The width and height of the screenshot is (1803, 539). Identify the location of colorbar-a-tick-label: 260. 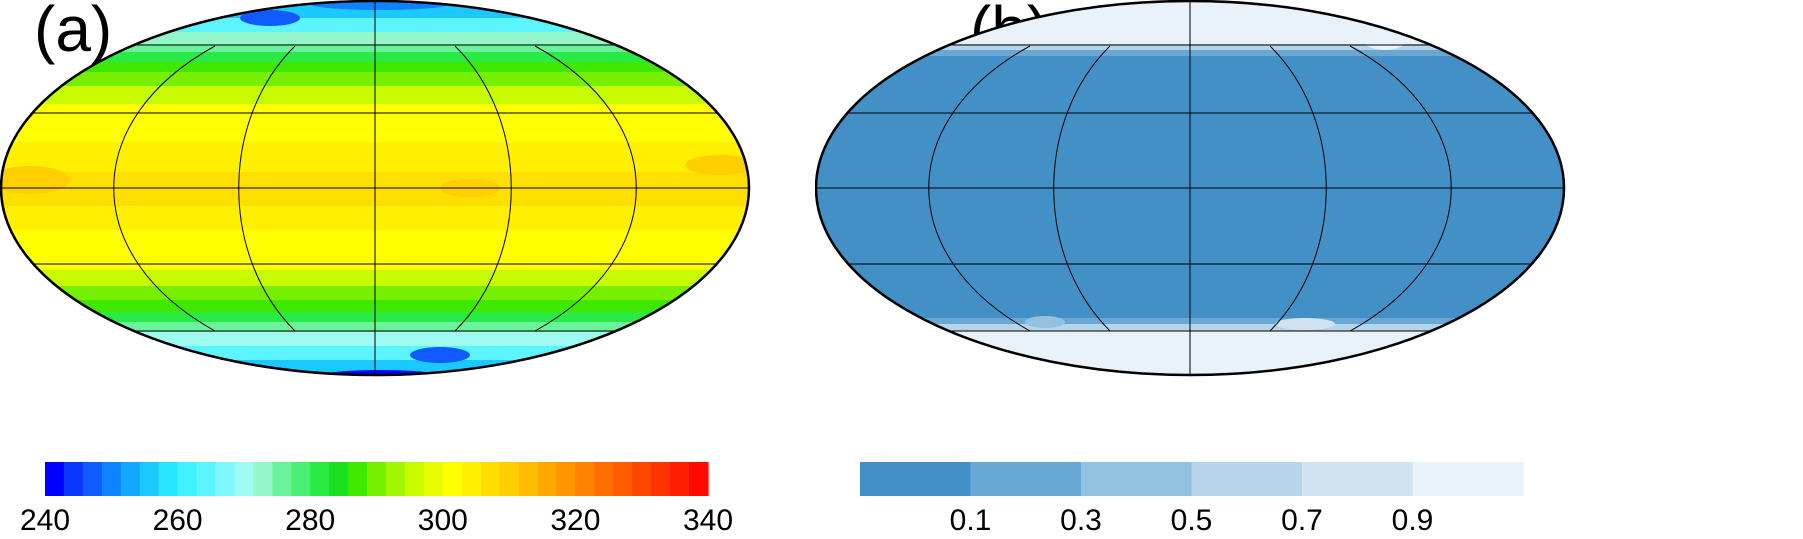
(178, 519).